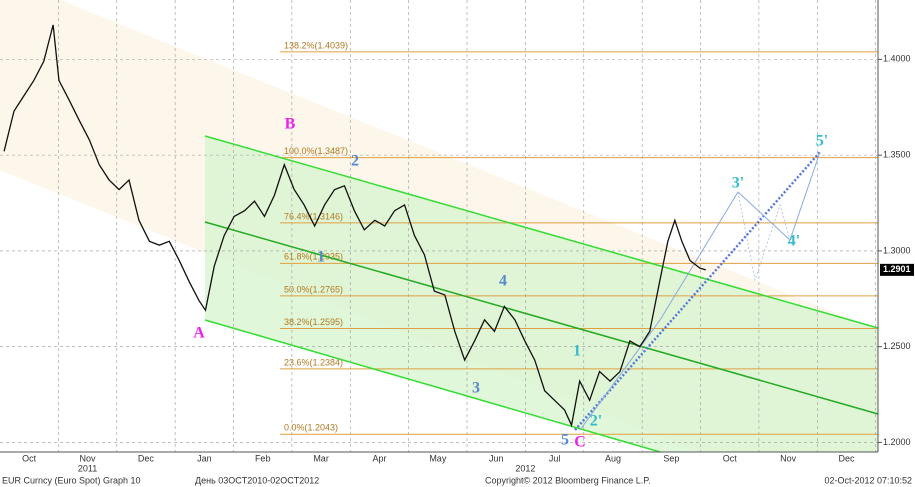  I want to click on year-label: 2012, so click(525, 468).